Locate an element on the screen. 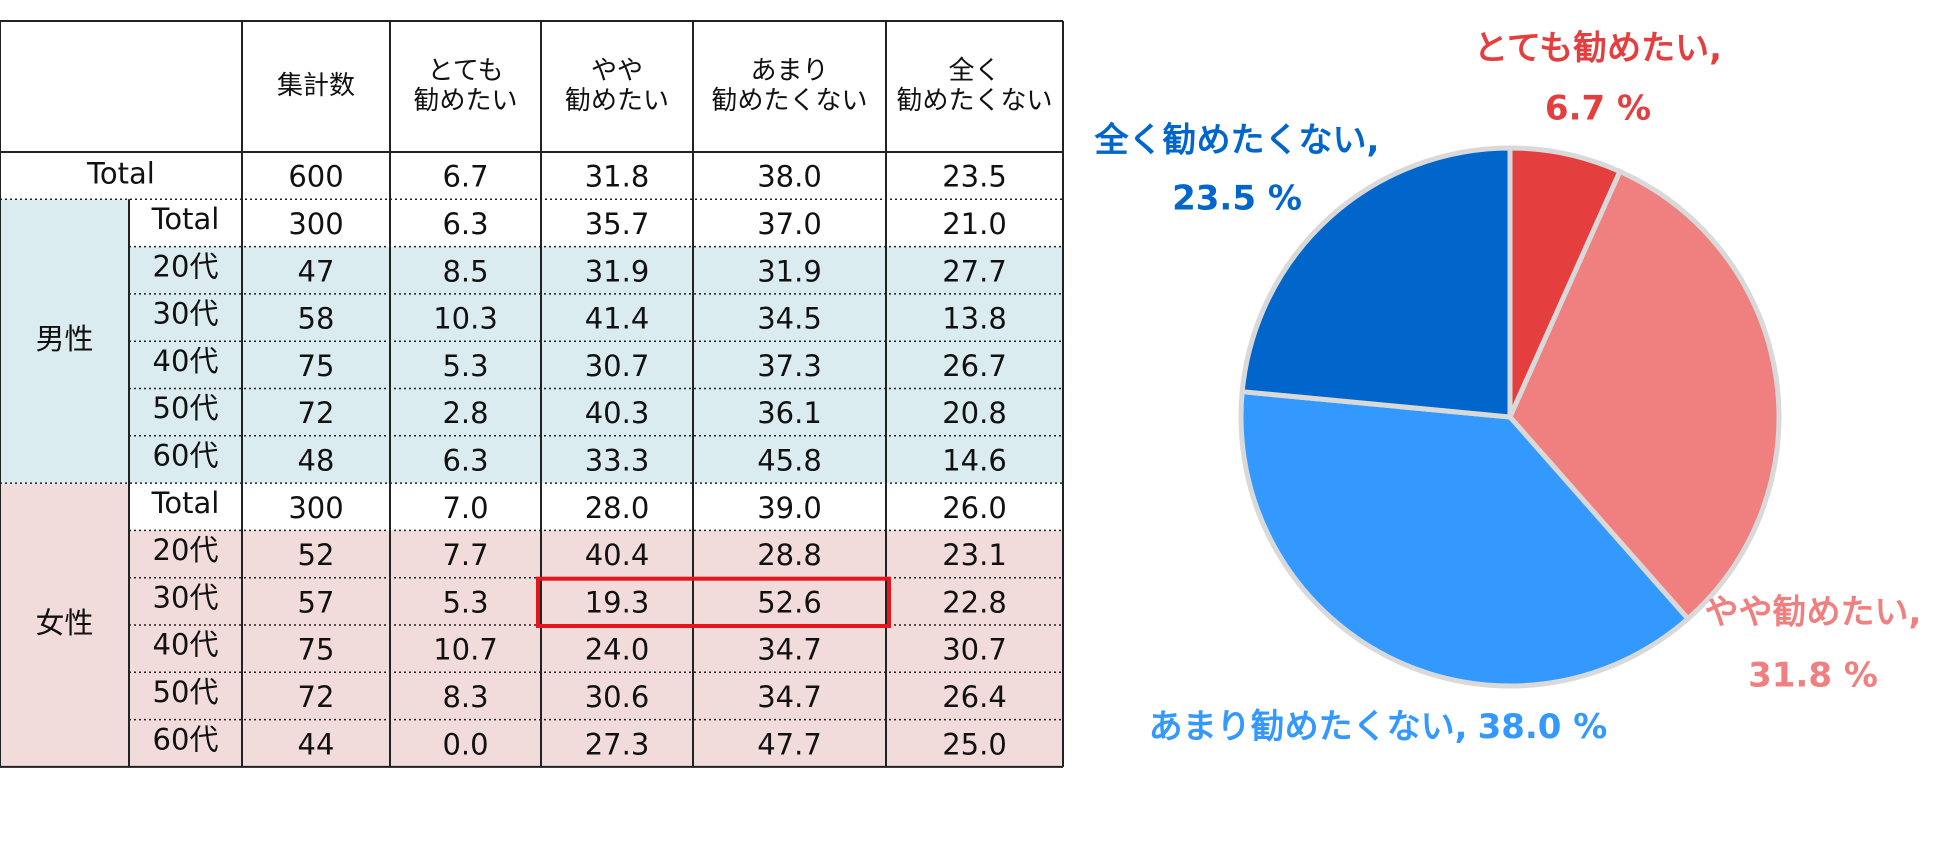 The image size is (1950, 867). cell: 8.5 is located at coordinates (465, 271).